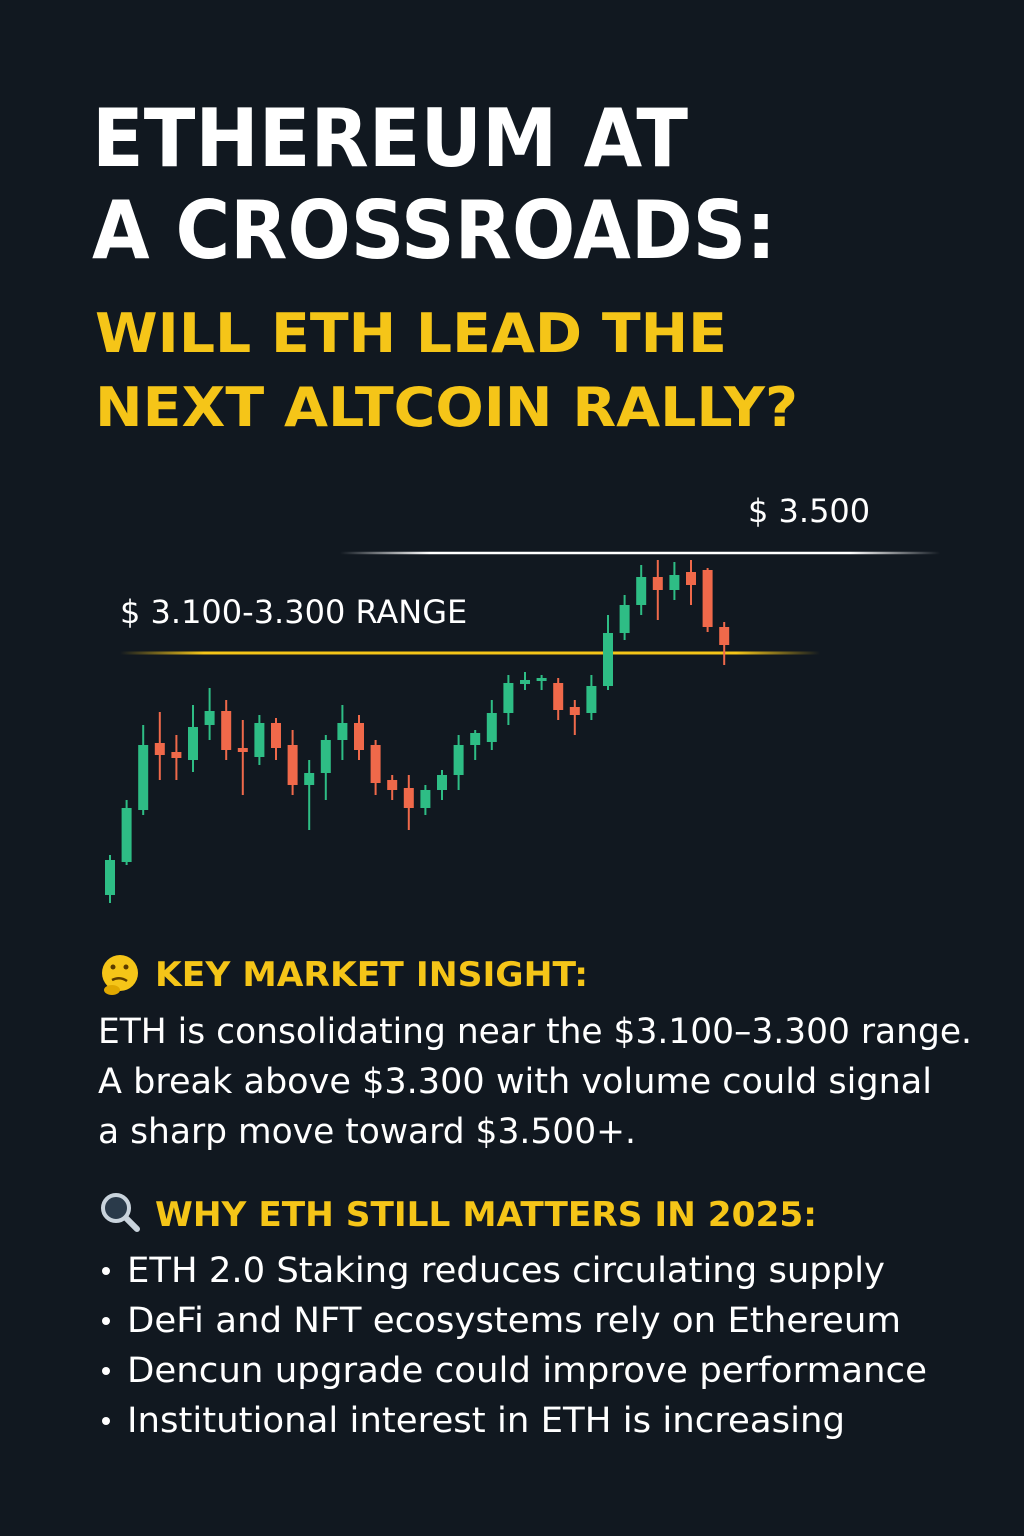 This screenshot has width=1024, height=1536. Describe the element at coordinates (390, 138) in the screenshot. I see `title-line: ETHEREUM AT` at that location.